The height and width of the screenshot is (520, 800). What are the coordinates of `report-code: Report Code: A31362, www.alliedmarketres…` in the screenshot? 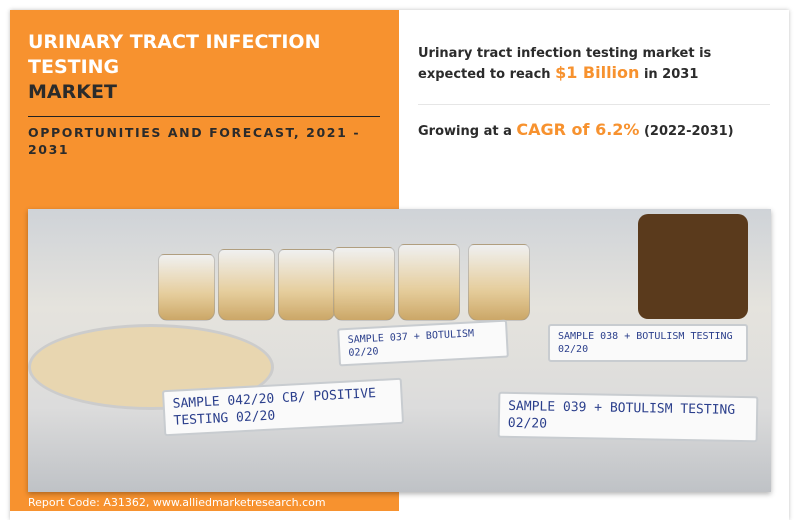 It's located at (177, 502).